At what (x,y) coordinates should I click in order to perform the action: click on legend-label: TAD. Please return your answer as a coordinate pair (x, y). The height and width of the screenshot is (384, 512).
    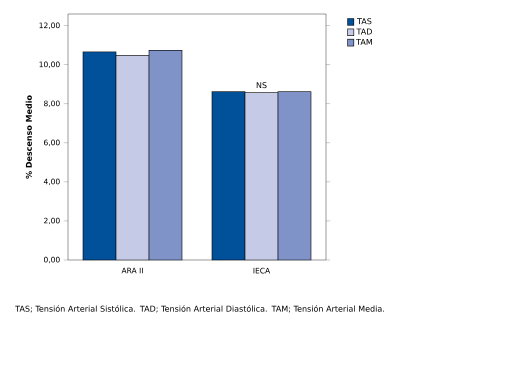
    Looking at the image, I should click on (364, 31).